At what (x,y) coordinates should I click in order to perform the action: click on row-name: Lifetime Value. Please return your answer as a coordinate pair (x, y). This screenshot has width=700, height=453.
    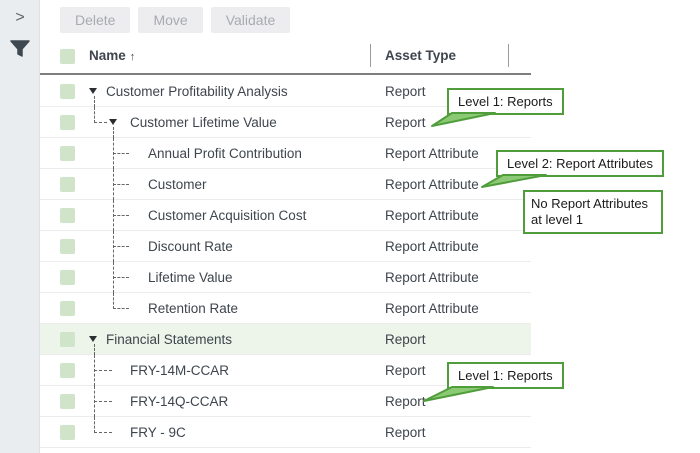
    Looking at the image, I should click on (190, 277).